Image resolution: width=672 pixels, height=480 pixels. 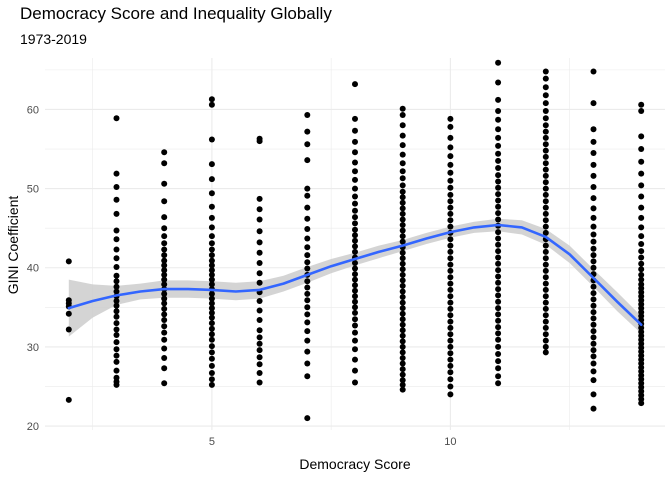 What do you see at coordinates (13, 245) in the screenshot?
I see `y-axis-title: GINI Coefficient` at bounding box center [13, 245].